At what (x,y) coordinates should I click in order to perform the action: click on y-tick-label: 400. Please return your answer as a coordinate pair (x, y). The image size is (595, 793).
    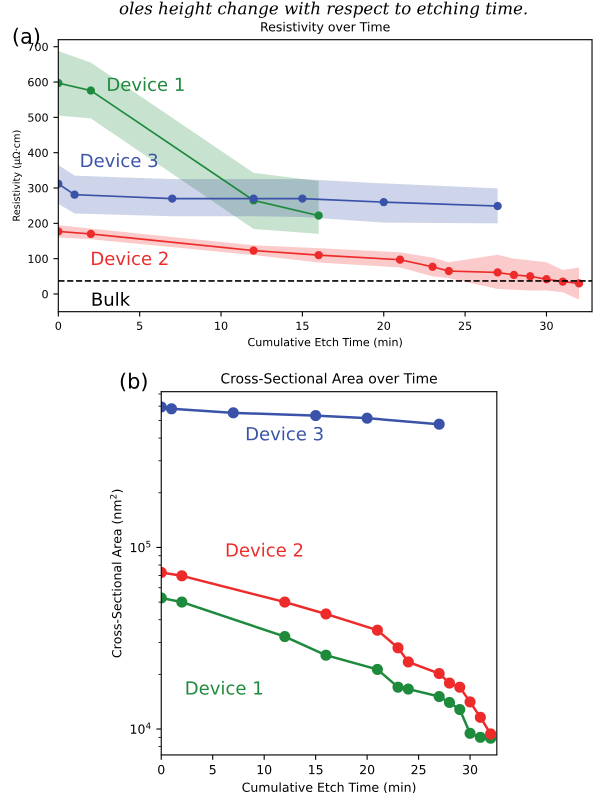
    Looking at the image, I should click on (38, 153).